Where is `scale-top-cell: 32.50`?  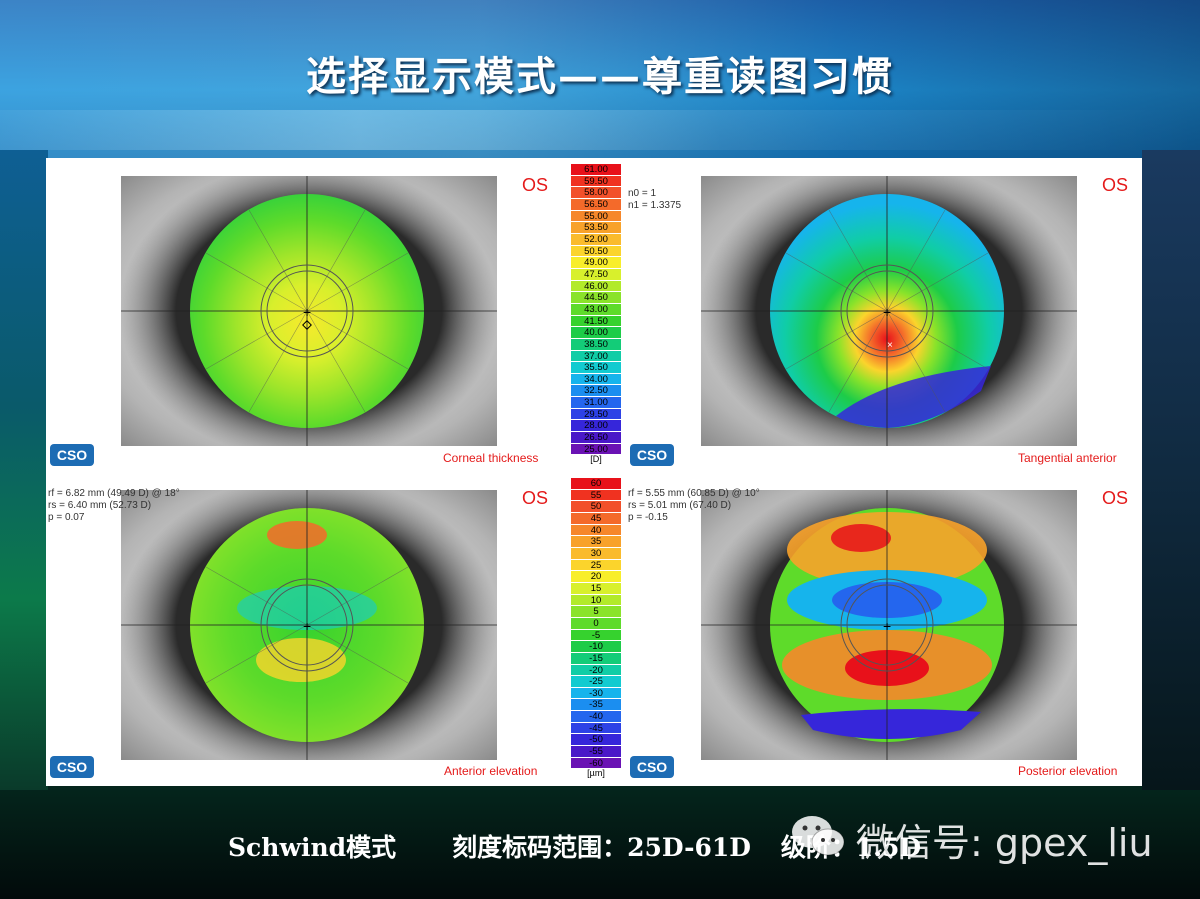 scale-top-cell: 32.50 is located at coordinates (596, 390).